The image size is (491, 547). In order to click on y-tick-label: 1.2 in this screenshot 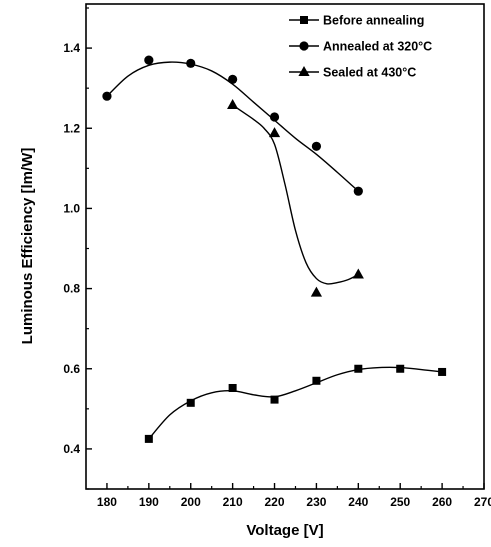, I will do `click(71, 128)`.